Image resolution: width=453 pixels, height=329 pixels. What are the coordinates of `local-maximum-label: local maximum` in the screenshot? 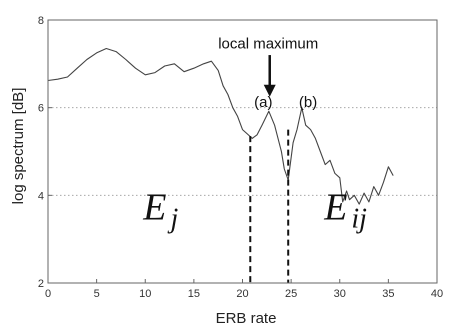 It's located at (268, 43).